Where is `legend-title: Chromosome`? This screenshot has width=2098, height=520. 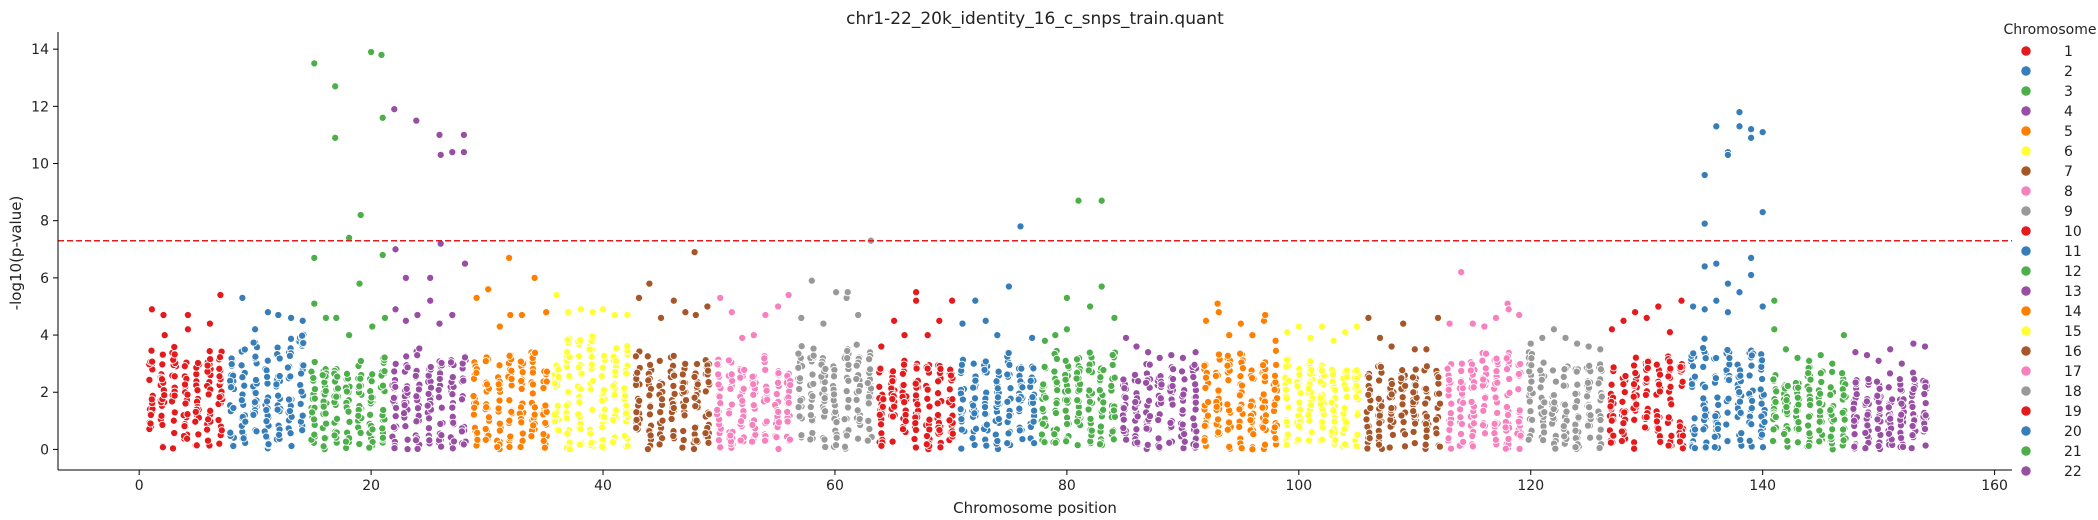
legend-title: Chromosome is located at coordinates (2050, 30).